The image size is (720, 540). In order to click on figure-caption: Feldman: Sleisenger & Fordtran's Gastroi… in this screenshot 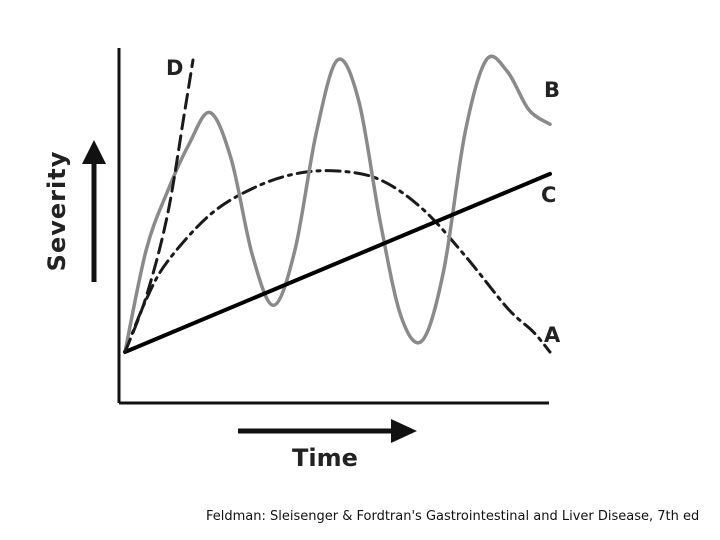, I will do `click(453, 516)`.